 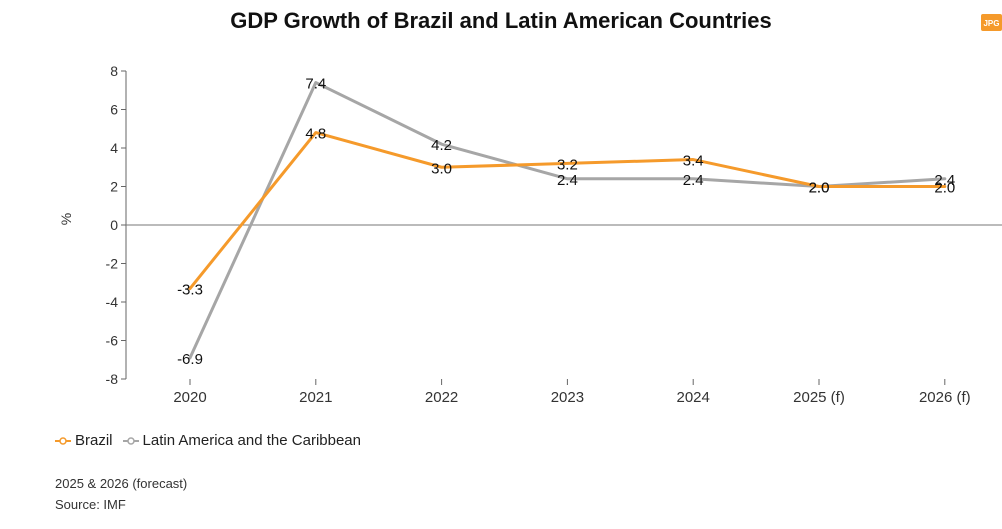 What do you see at coordinates (121, 483) in the screenshot?
I see `forecast-note: 2025 & 2026 (forecast)` at bounding box center [121, 483].